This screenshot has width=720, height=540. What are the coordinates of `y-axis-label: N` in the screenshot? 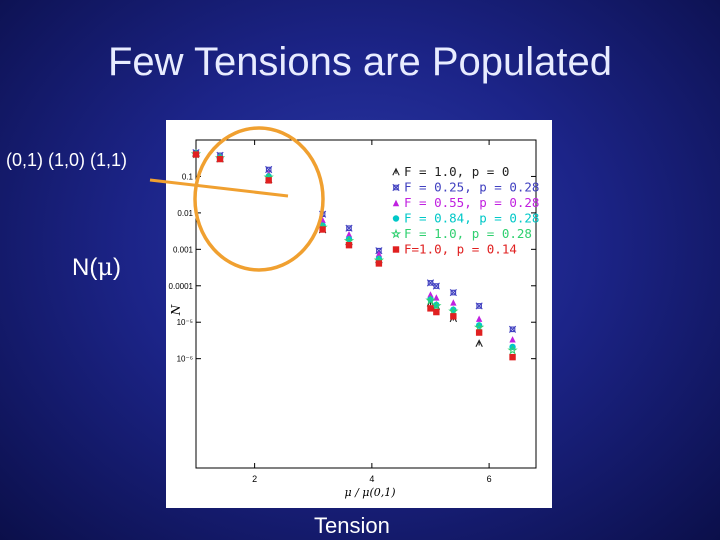 It's located at (176, 310).